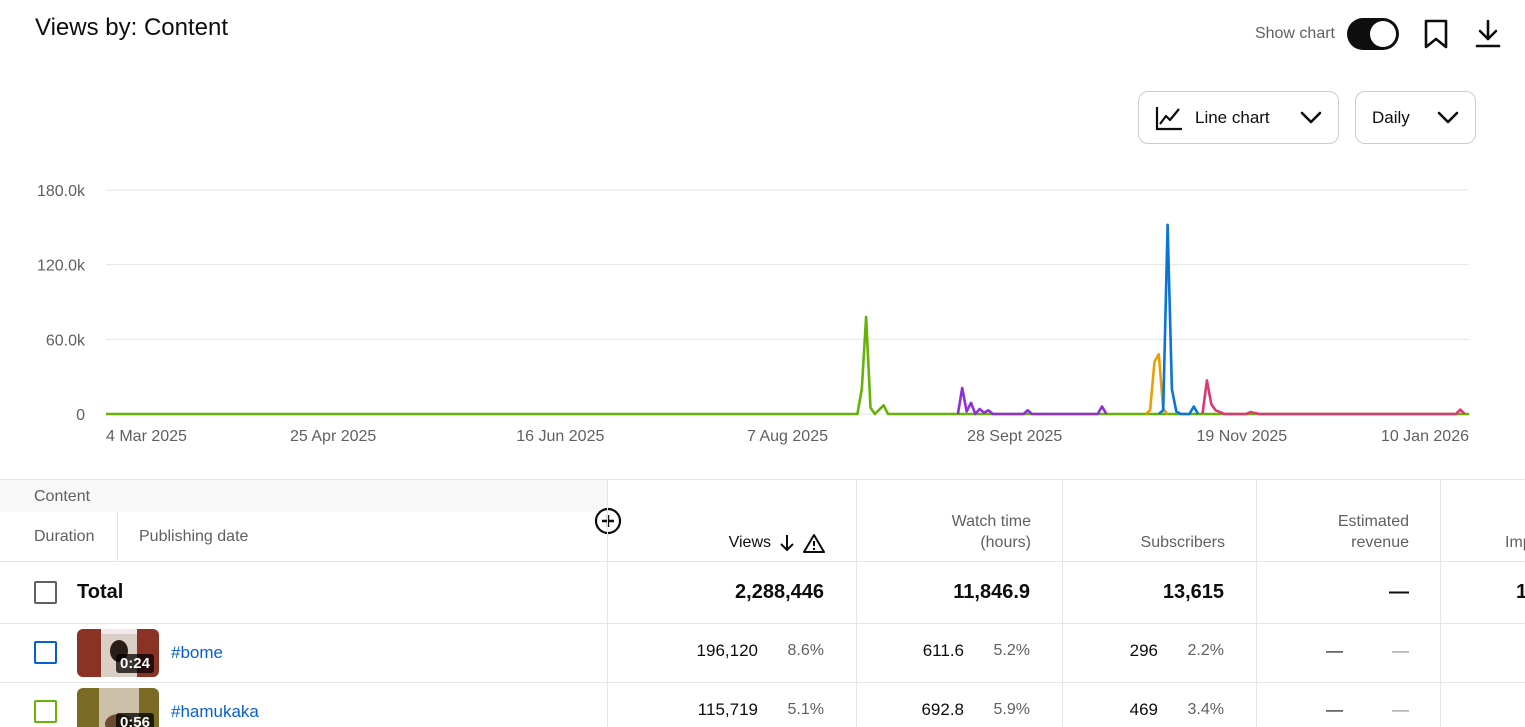 Image resolution: width=1525 pixels, height=727 pixels. I want to click on subscribers-column-header: Subscribers, so click(1160, 520).